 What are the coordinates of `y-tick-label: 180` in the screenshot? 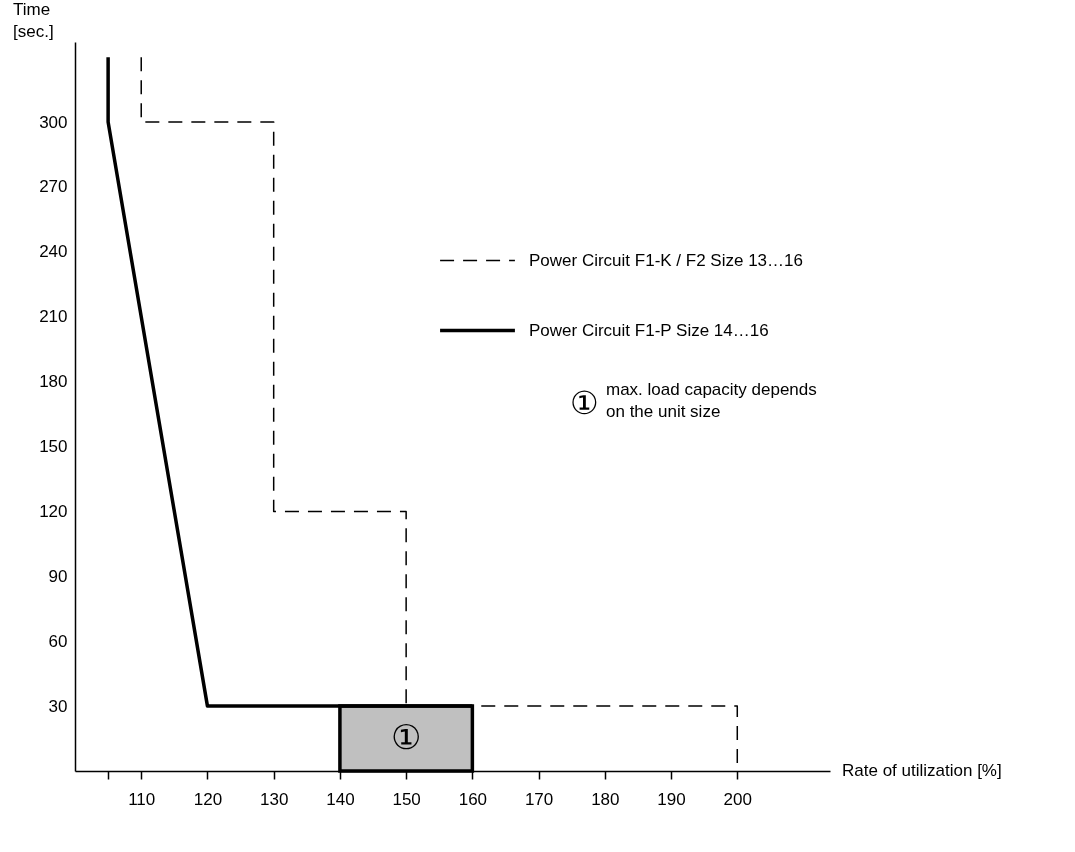 It's located at (53, 382).